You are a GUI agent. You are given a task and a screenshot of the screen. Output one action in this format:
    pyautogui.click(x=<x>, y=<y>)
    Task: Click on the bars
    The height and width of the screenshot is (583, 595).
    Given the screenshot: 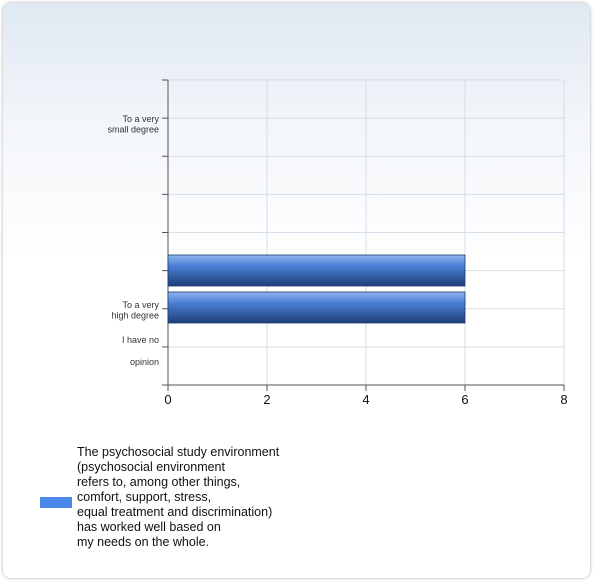 What is the action you would take?
    pyautogui.click(x=316, y=289)
    